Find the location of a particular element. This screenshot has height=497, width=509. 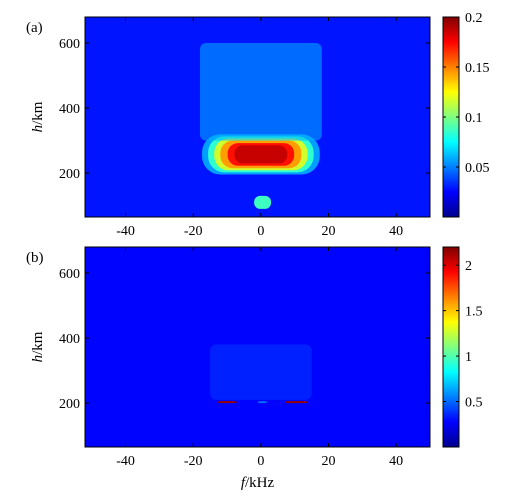

x-axis-label: f/kHz is located at coordinates (258, 483).